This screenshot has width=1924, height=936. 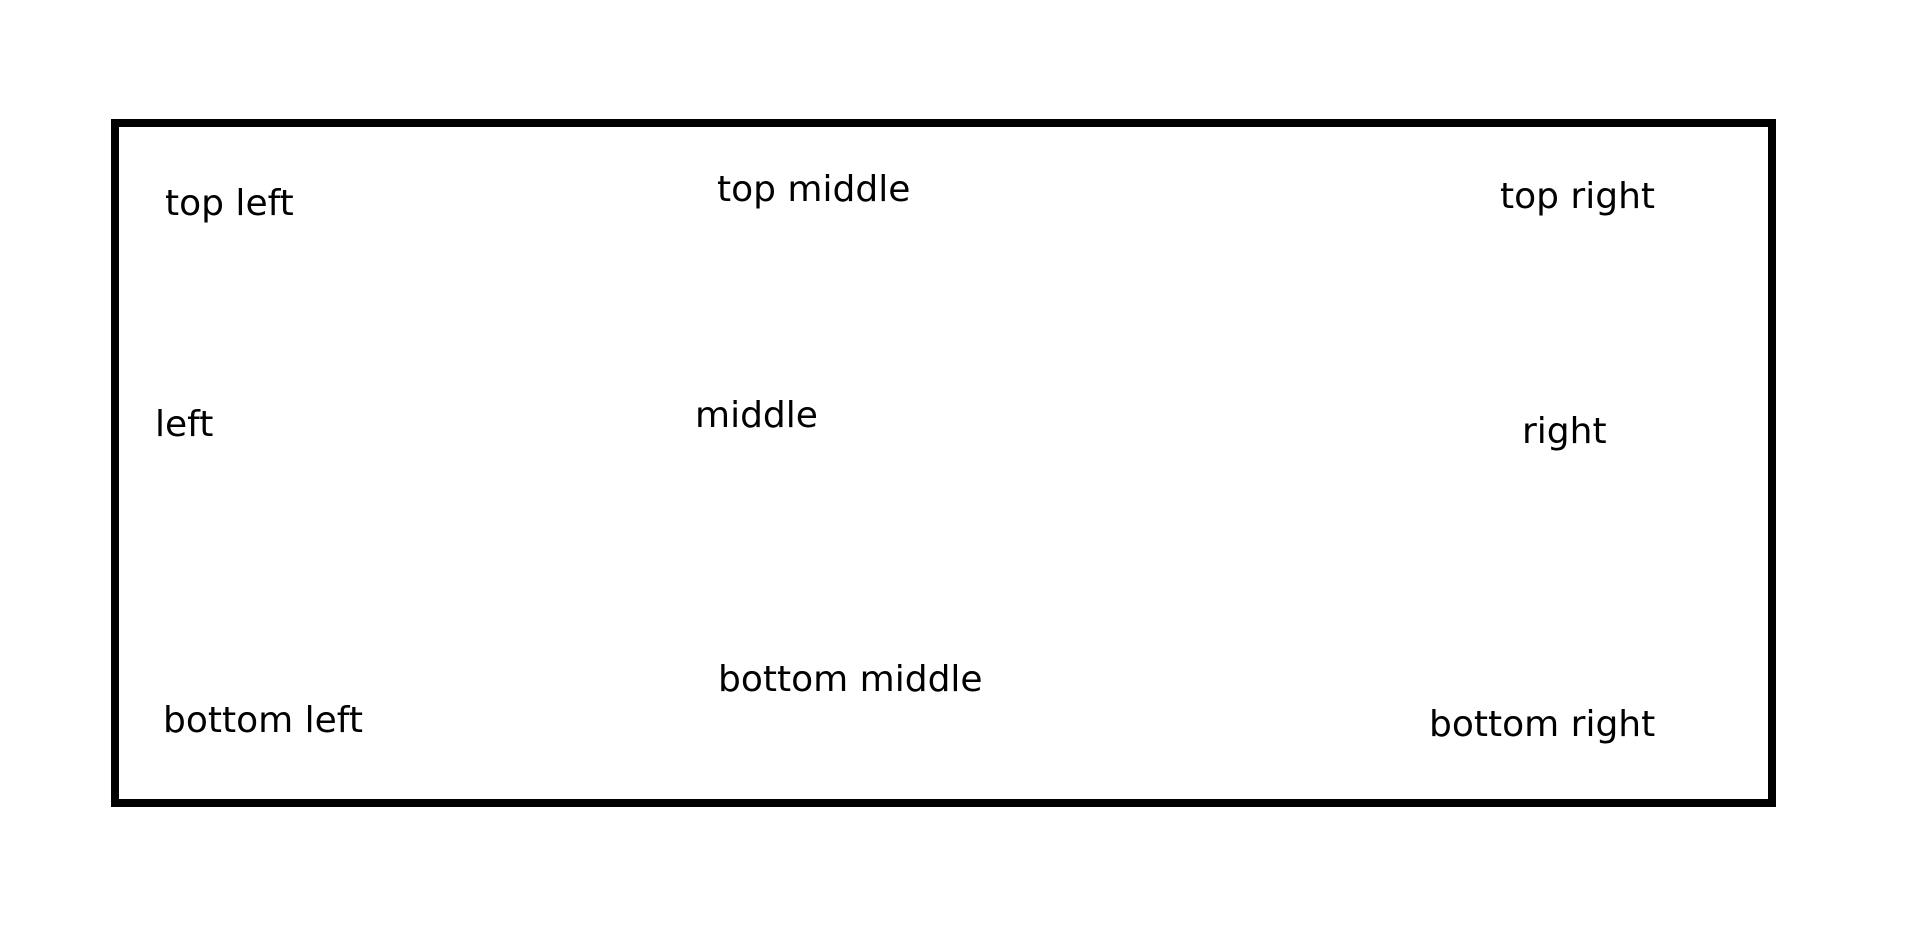 What do you see at coordinates (263, 720) in the screenshot?
I see `label-bottom-left: bottom left` at bounding box center [263, 720].